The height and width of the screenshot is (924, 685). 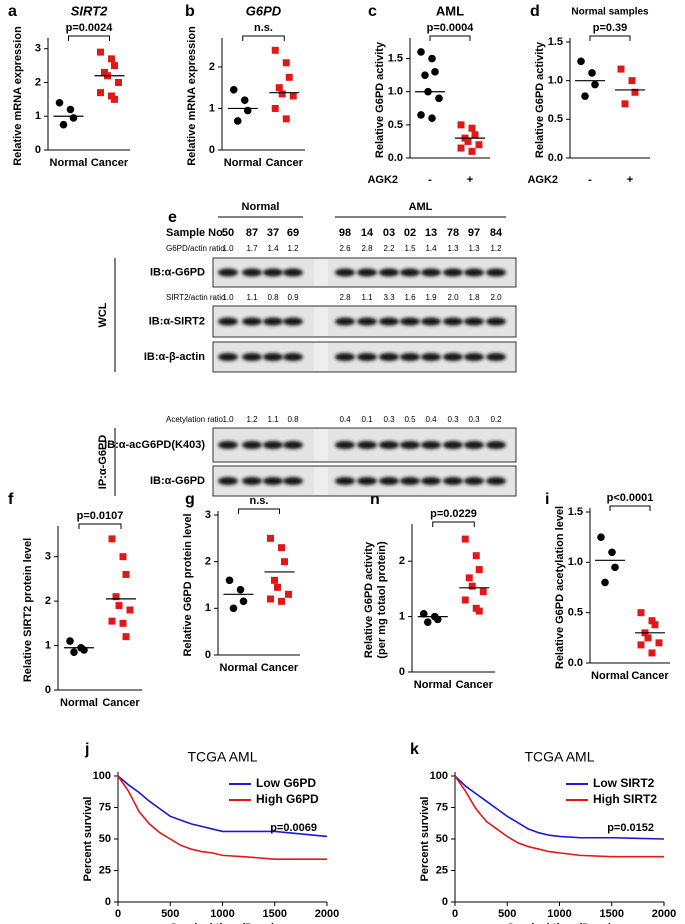 What do you see at coordinates (559, 757) in the screenshot?
I see `chart-title: TCGA AML` at bounding box center [559, 757].